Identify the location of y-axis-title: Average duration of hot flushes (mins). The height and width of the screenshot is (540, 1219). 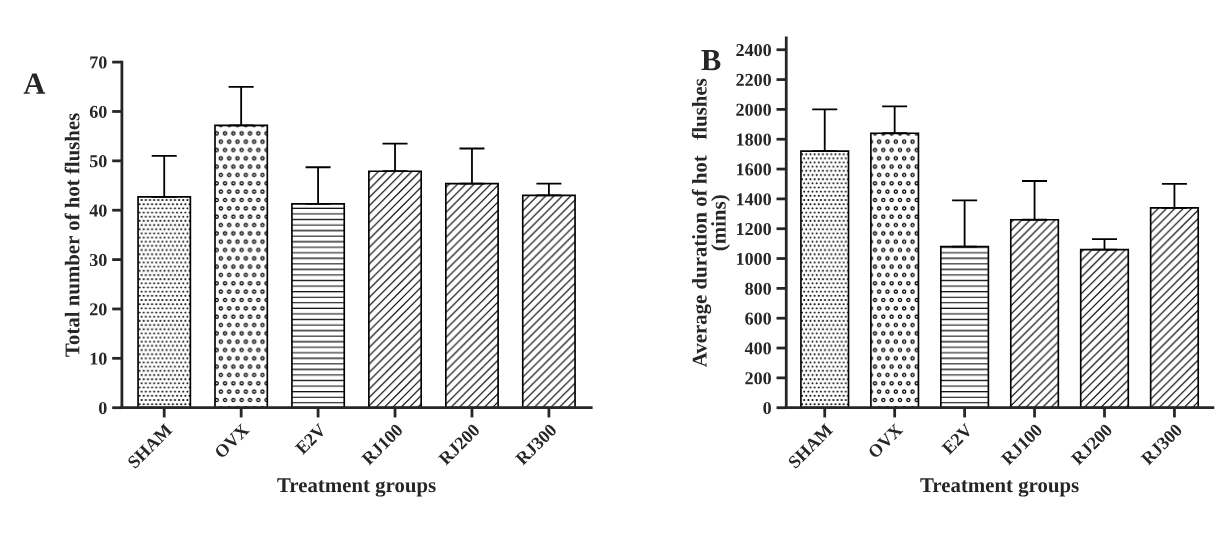
(710, 223).